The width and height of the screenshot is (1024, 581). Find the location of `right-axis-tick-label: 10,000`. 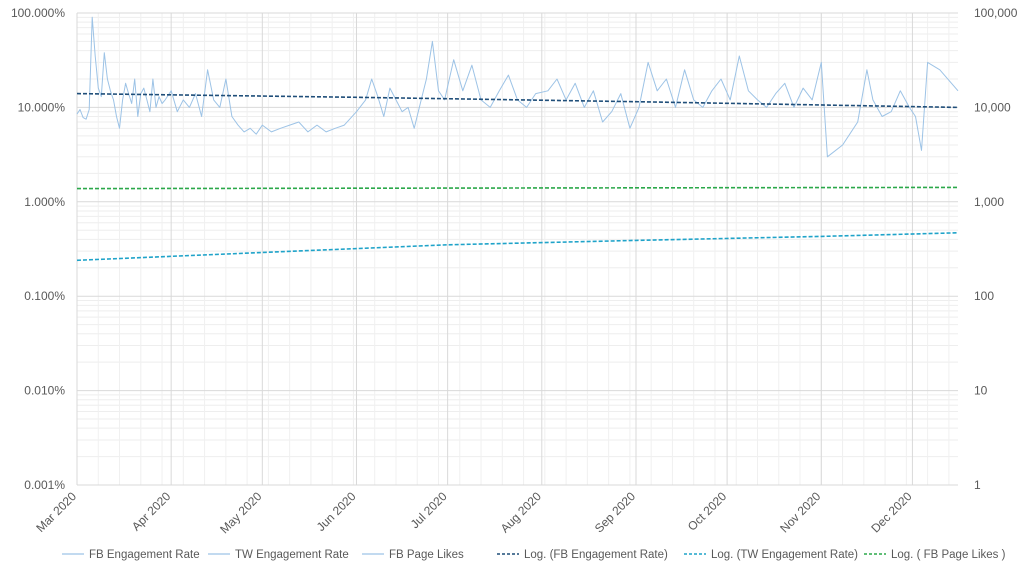

right-axis-tick-label: 10,000 is located at coordinates (992, 107).